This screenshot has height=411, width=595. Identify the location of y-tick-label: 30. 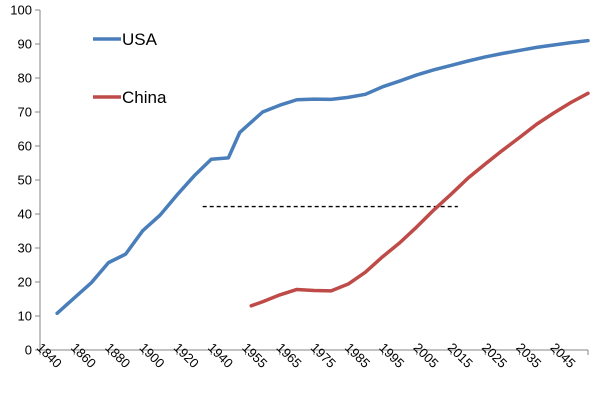
(25, 248).